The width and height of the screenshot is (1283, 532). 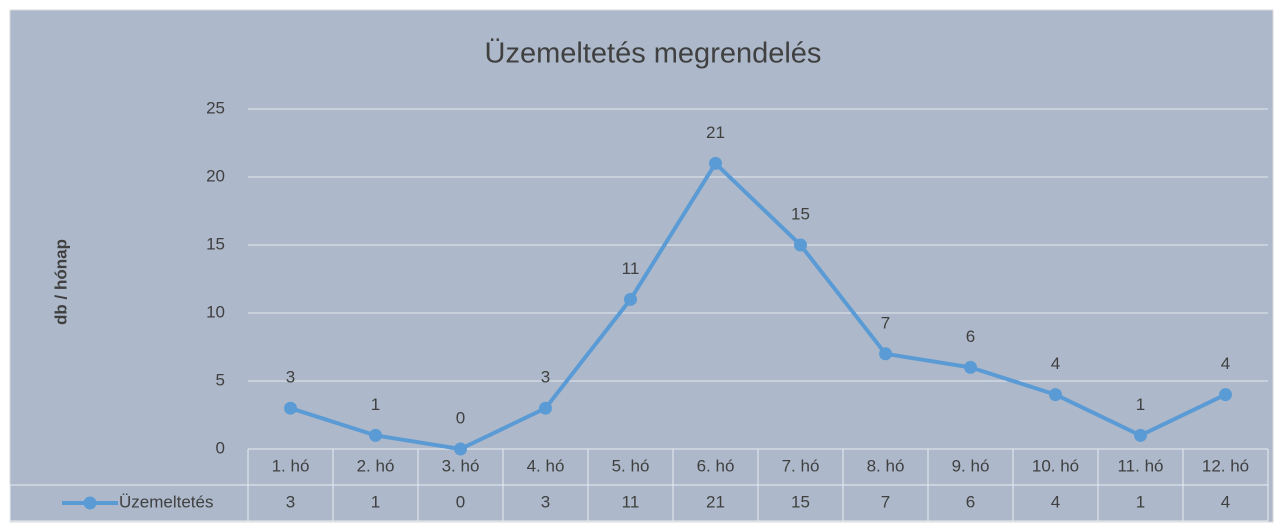 What do you see at coordinates (215, 311) in the screenshot?
I see `y-tick-label: 10` at bounding box center [215, 311].